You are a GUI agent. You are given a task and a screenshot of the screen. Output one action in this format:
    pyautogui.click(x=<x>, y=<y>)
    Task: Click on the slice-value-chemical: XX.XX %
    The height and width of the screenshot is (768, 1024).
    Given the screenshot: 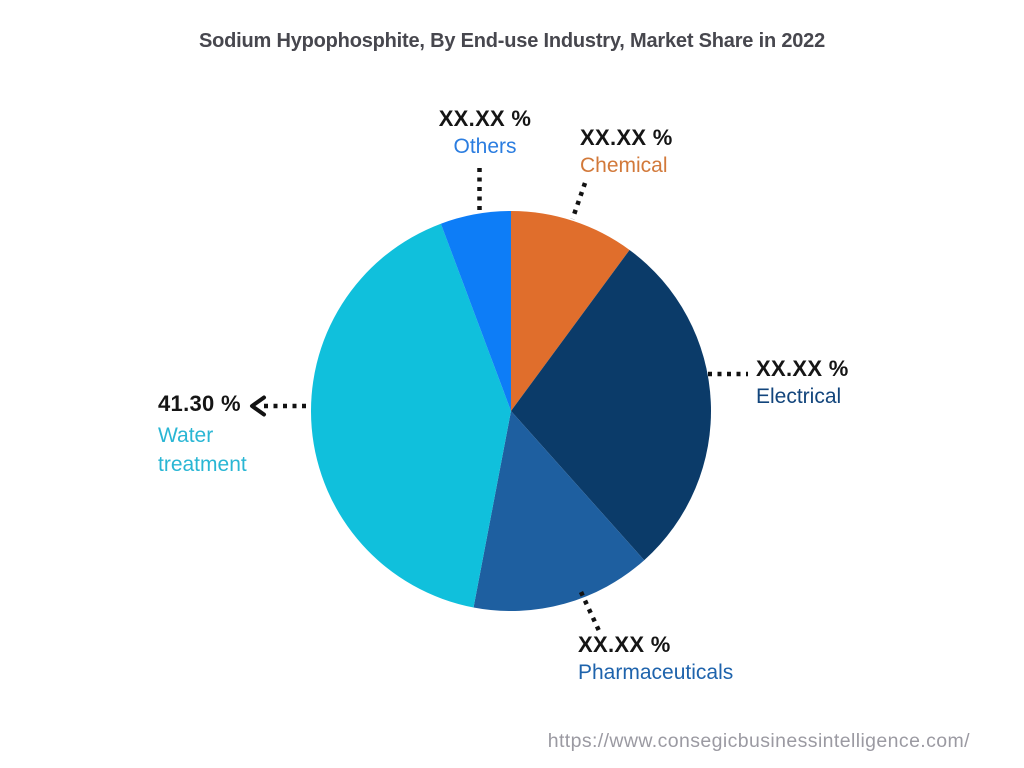 What is the action you would take?
    pyautogui.click(x=626, y=137)
    